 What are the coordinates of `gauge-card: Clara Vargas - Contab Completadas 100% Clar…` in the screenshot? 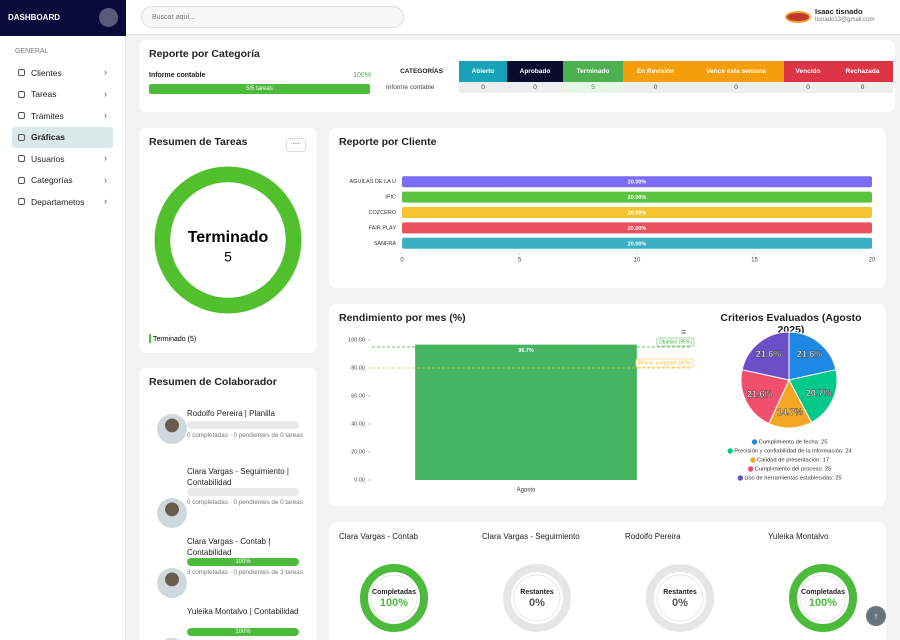 It's located at (607, 581).